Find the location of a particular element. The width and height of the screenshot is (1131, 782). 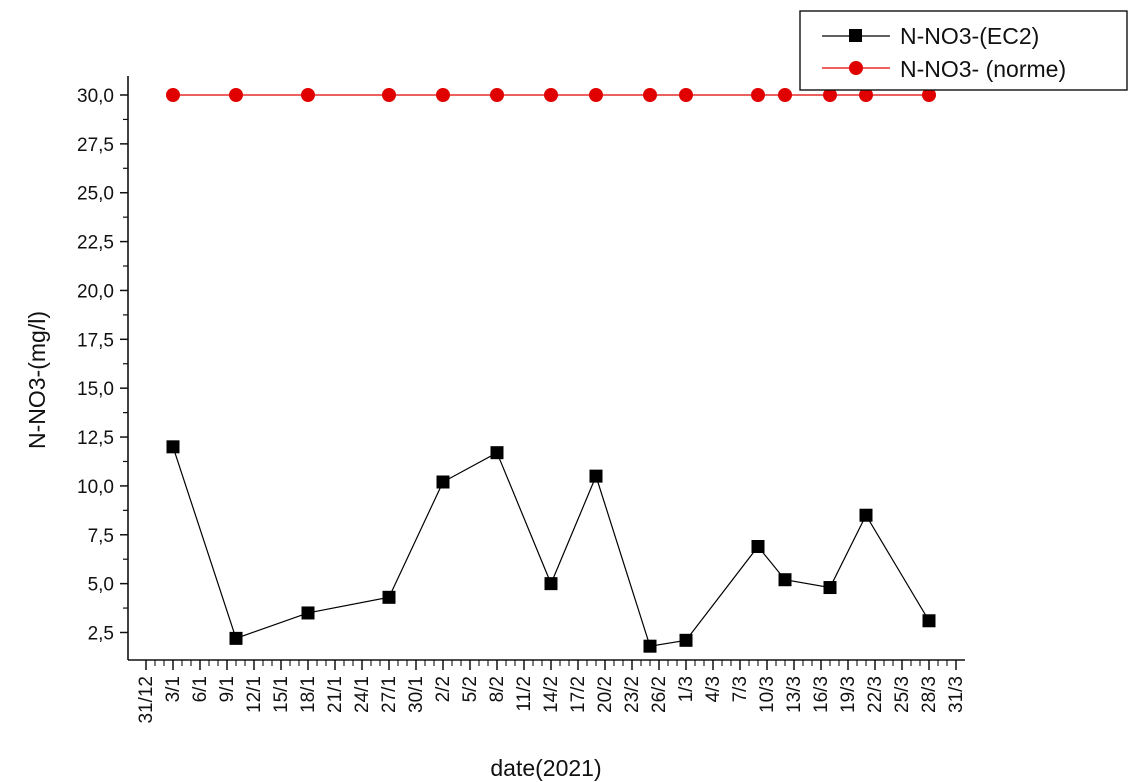

x-tick-label: 18/1 is located at coordinates (308, 694).